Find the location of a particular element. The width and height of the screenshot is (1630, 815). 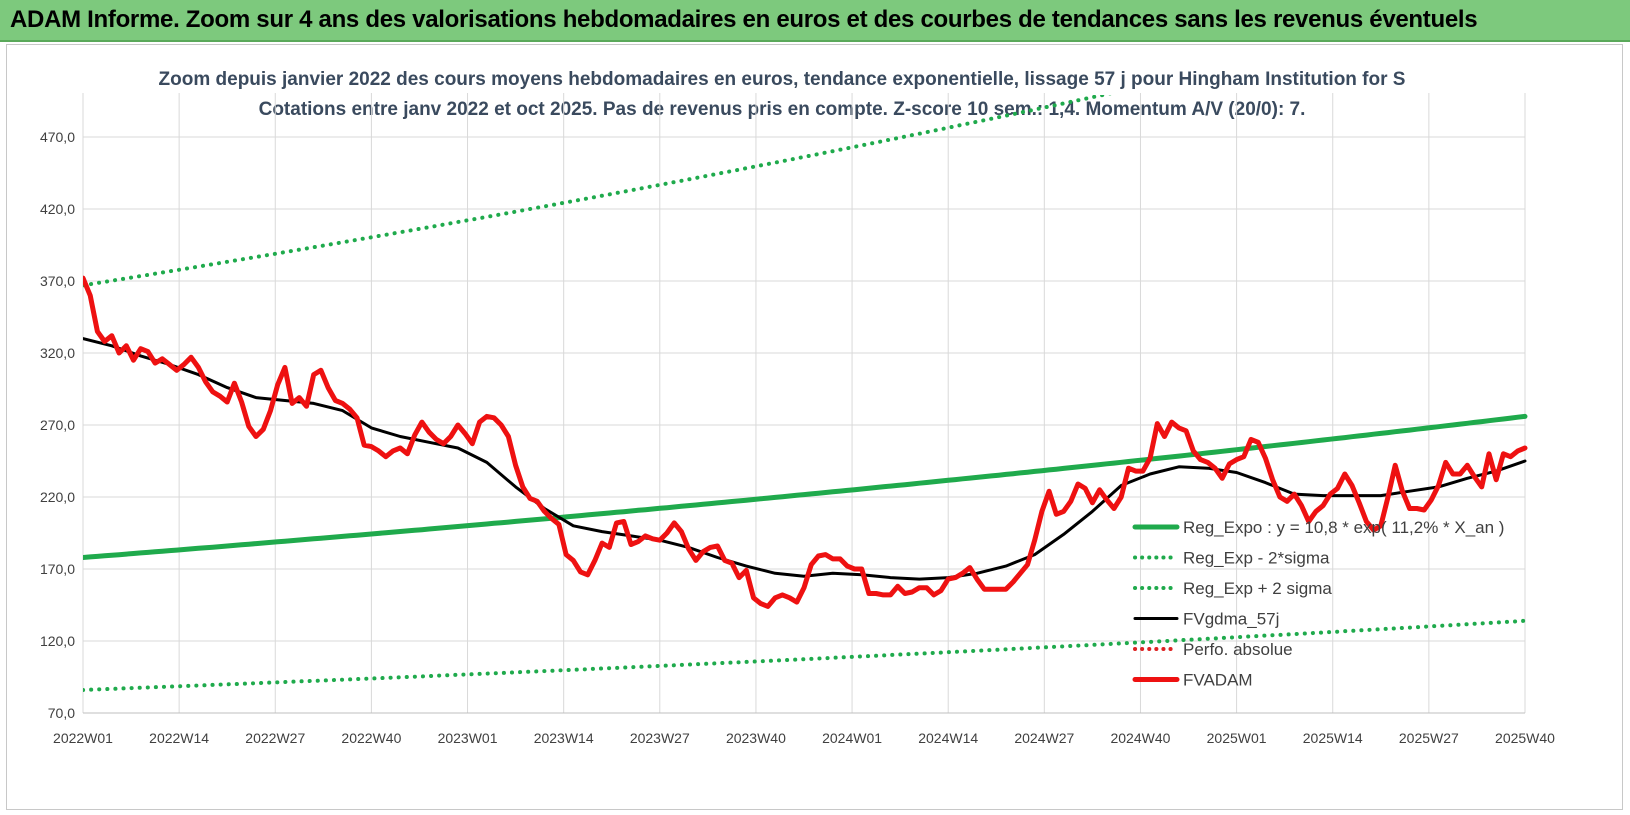

x-tick-label: 2022W14 is located at coordinates (179, 738).